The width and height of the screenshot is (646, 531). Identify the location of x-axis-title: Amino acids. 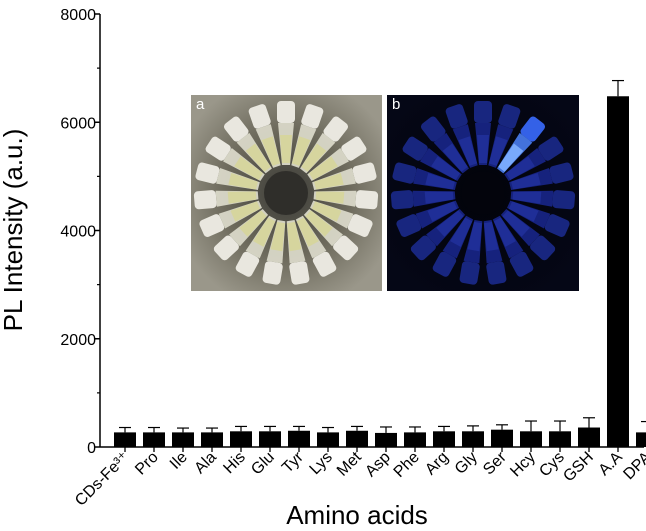
(357, 515).